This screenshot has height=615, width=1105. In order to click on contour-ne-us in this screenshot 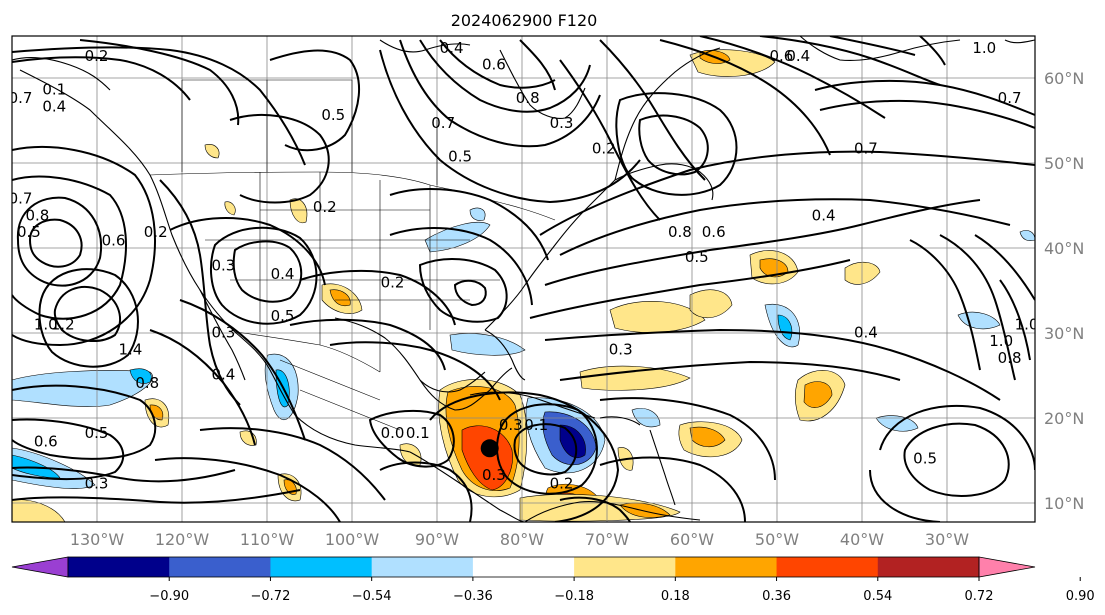, I will do `click(469, 224)`.